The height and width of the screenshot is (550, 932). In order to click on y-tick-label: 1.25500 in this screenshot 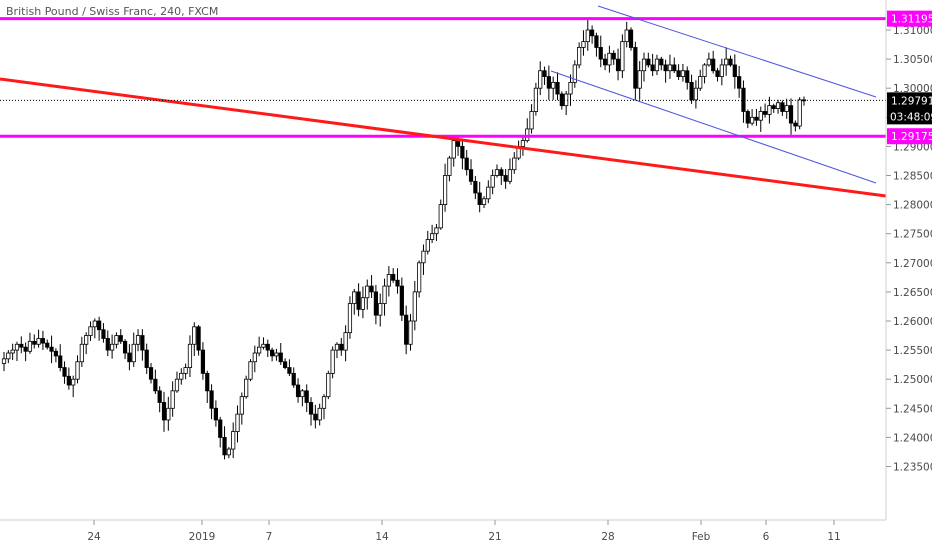, I will do `click(912, 351)`.